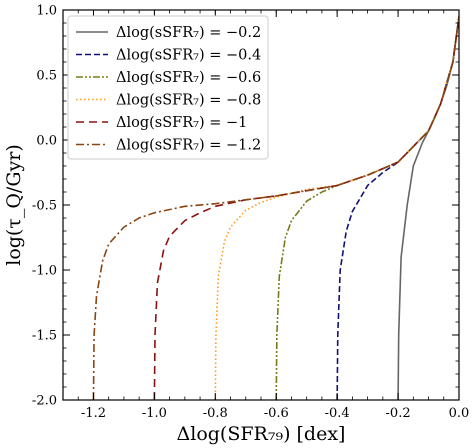 The height and width of the screenshot is (448, 474). Describe the element at coordinates (93, 413) in the screenshot. I see `x-tick-label: -1.2` at that location.